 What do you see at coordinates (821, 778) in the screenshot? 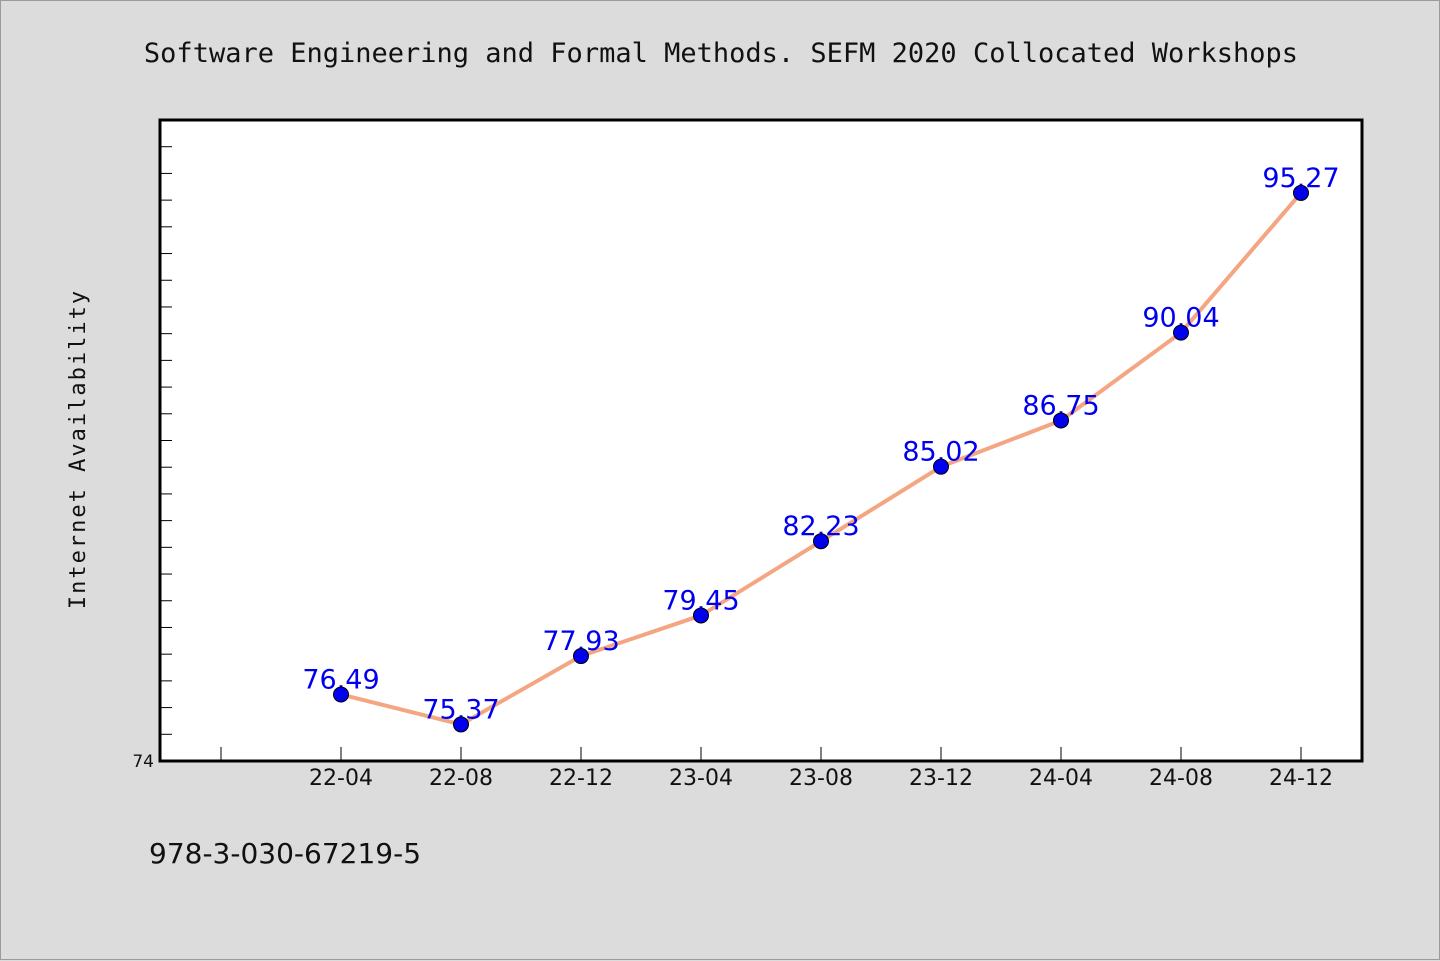
I see `x-tick-label: 23-08` at bounding box center [821, 778].